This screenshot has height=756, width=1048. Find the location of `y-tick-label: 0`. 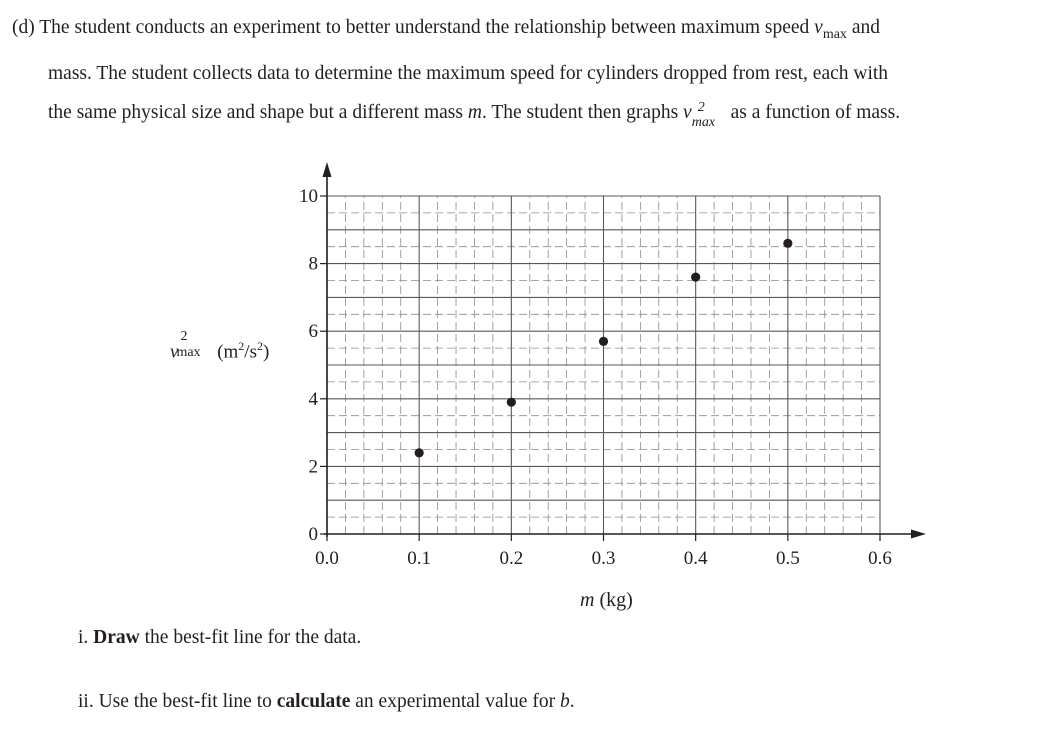

y-tick-label: 0 is located at coordinates (314, 534).